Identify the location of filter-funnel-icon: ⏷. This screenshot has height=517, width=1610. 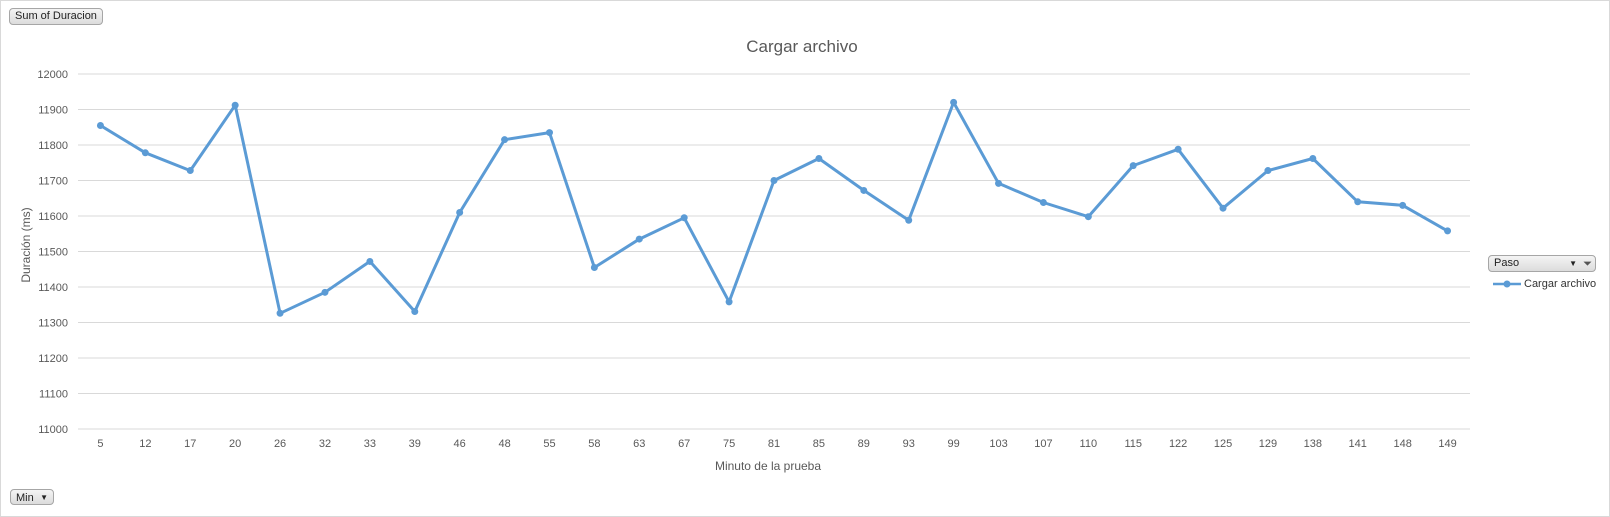
(1587, 264).